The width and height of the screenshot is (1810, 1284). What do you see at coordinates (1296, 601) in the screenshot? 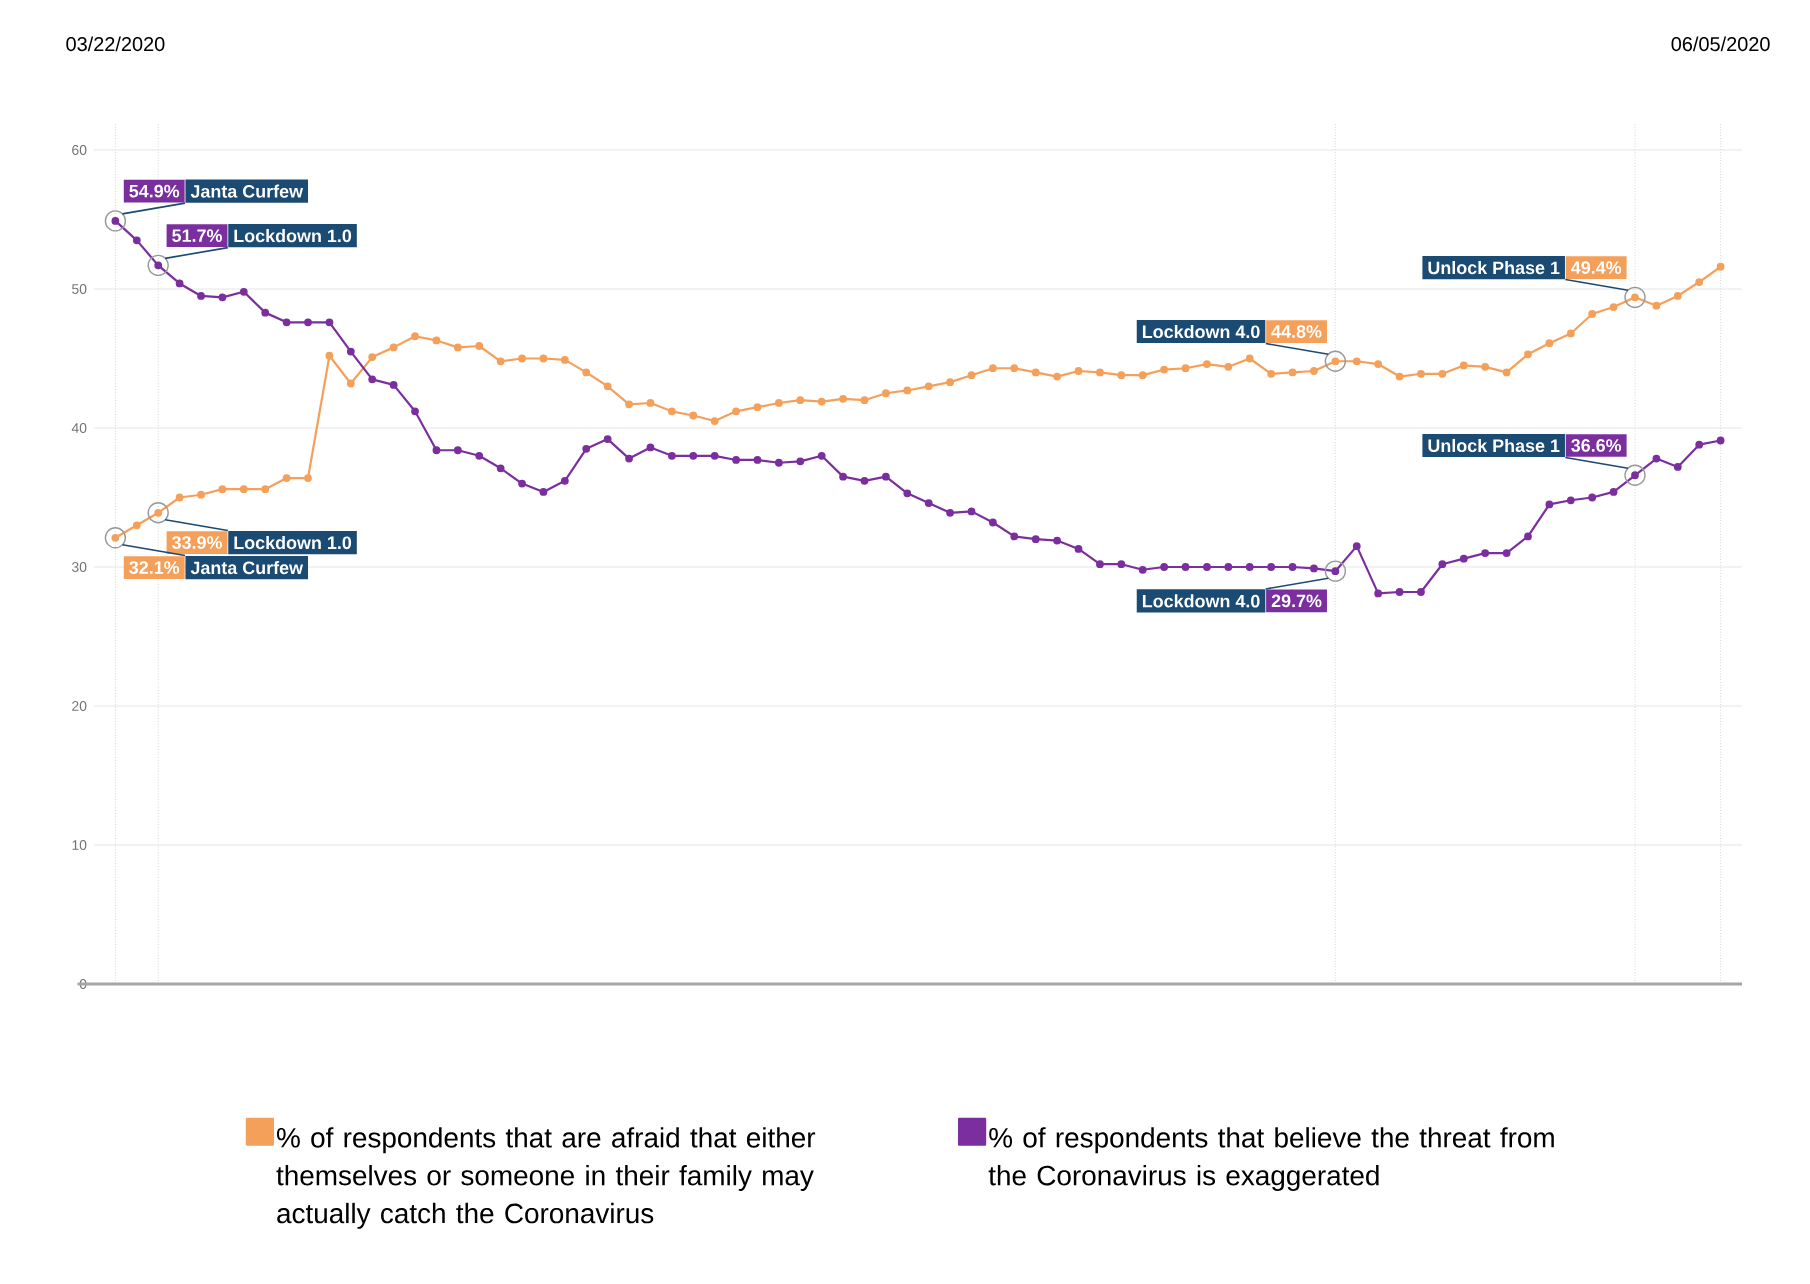
I see `data-label: 29.7%` at bounding box center [1296, 601].